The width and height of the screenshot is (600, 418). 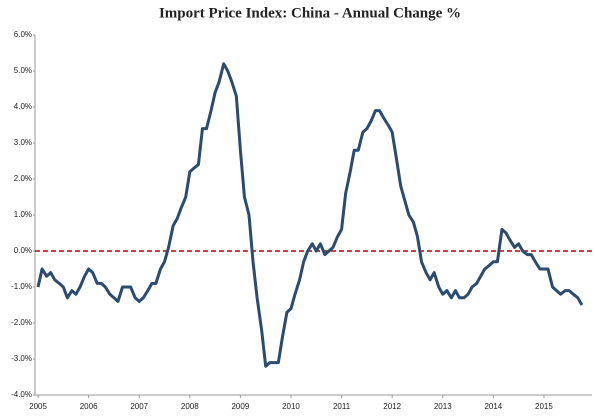 I want to click on x-tick-label: 2011, so click(x=342, y=406).